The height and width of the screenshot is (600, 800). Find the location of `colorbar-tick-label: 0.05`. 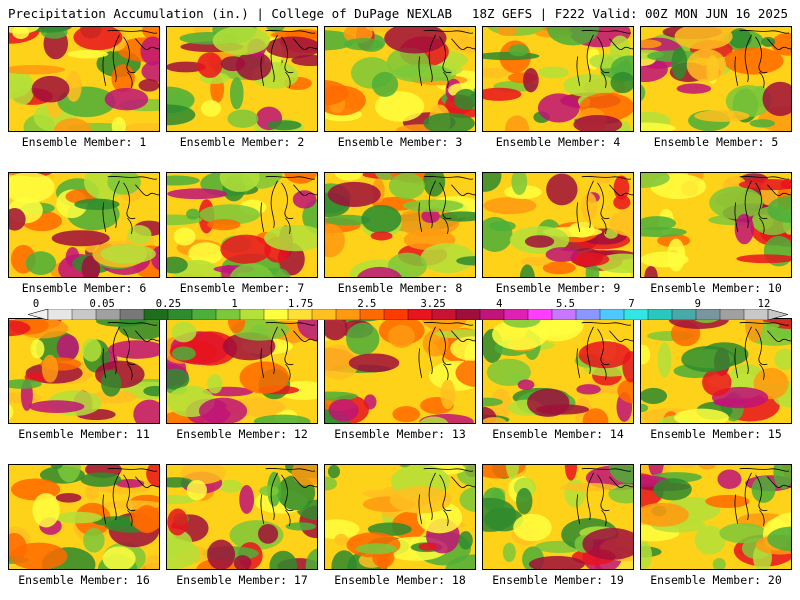

colorbar-tick-label: 0.05 is located at coordinates (102, 304).